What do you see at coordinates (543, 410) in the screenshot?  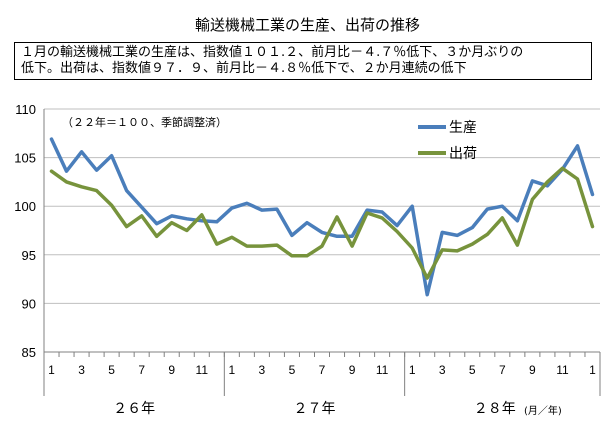 I see `unit-label: (月／年)` at bounding box center [543, 410].